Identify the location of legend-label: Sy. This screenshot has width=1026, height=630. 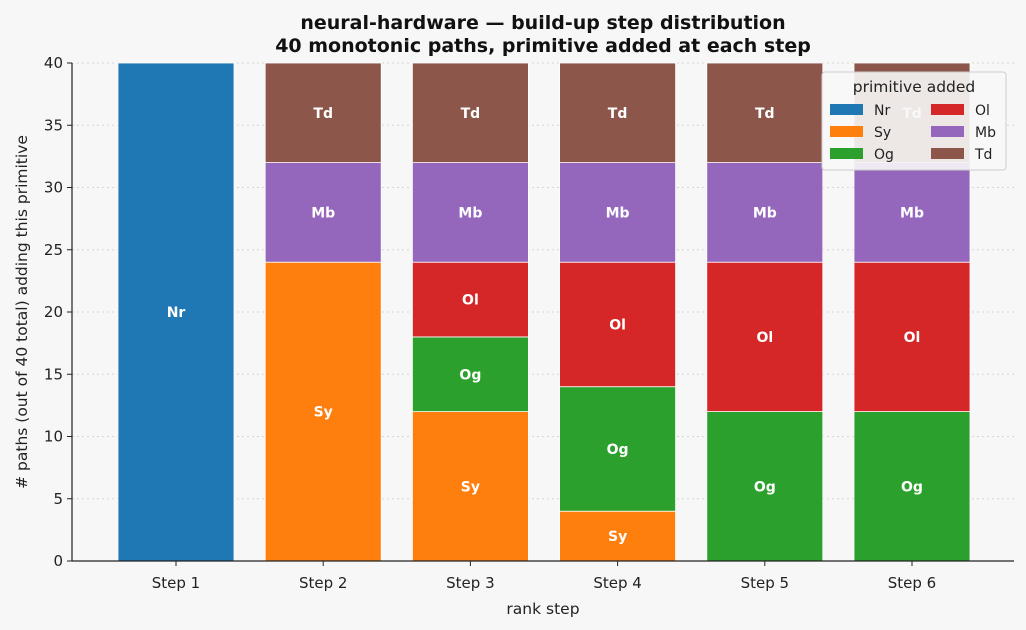
(882, 133).